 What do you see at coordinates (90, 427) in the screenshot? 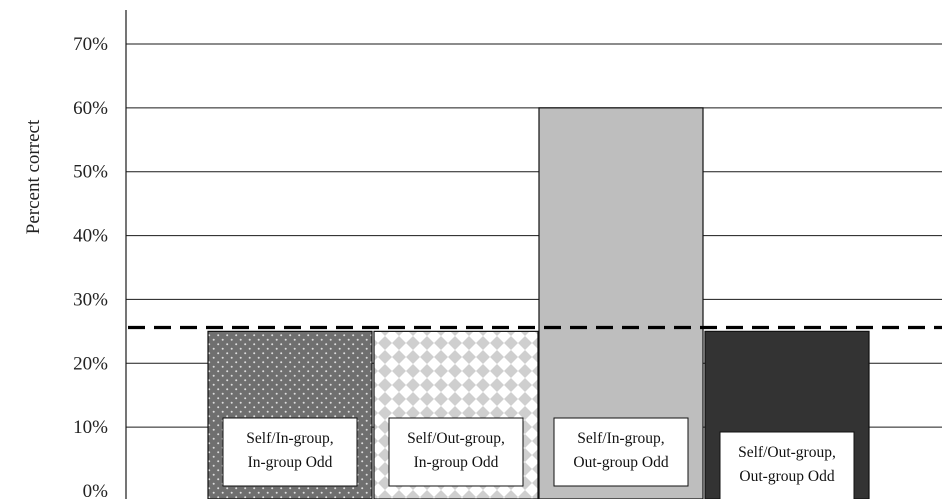
I see `y-tick-label: 10%` at bounding box center [90, 427].